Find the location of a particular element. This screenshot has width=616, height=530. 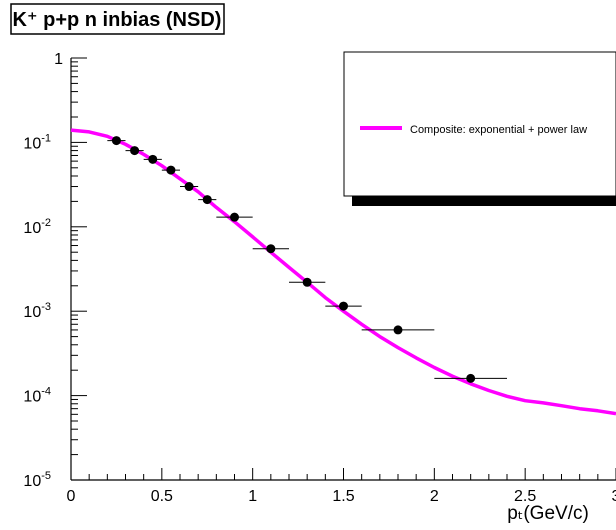

x-tick-label: 3 is located at coordinates (614, 496).